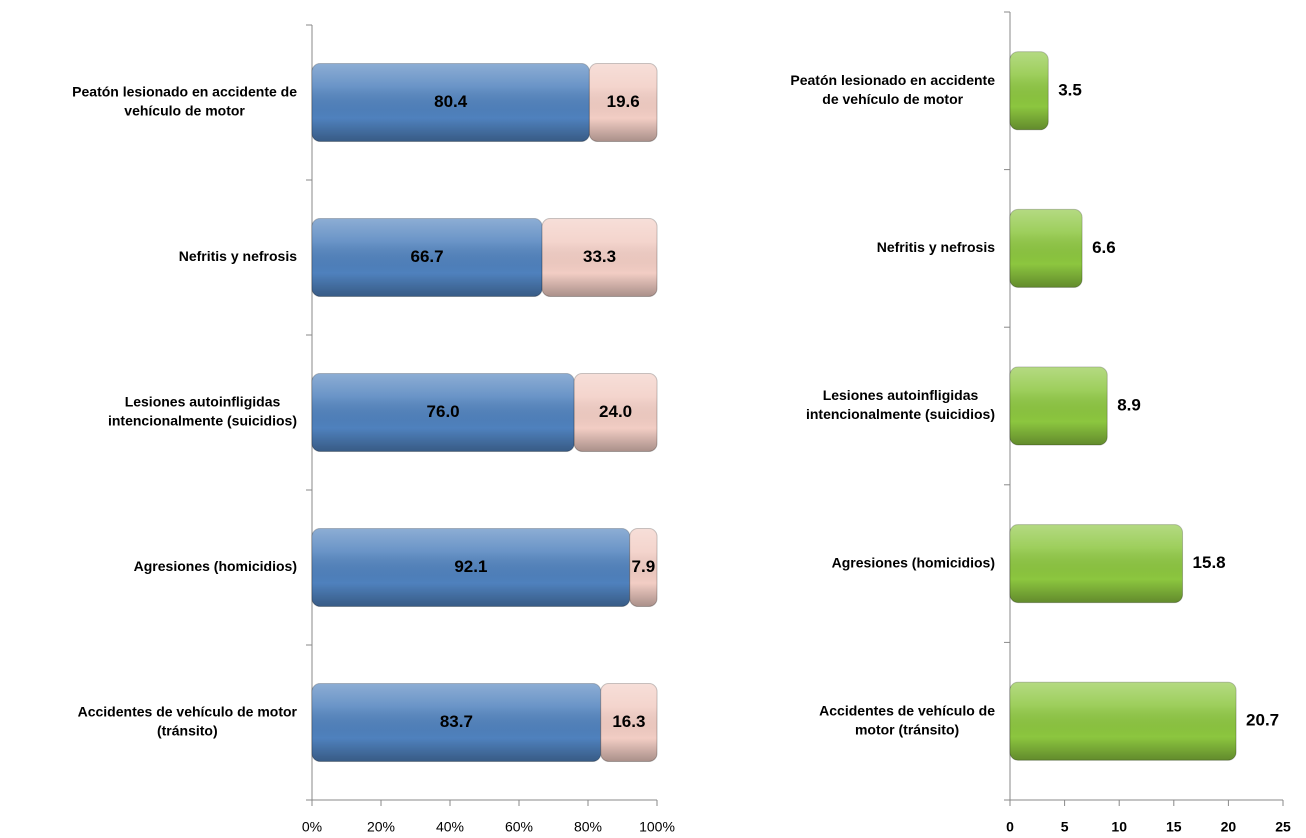  What do you see at coordinates (1070, 89) in the screenshot?
I see `data-label: 3.5` at bounding box center [1070, 89].